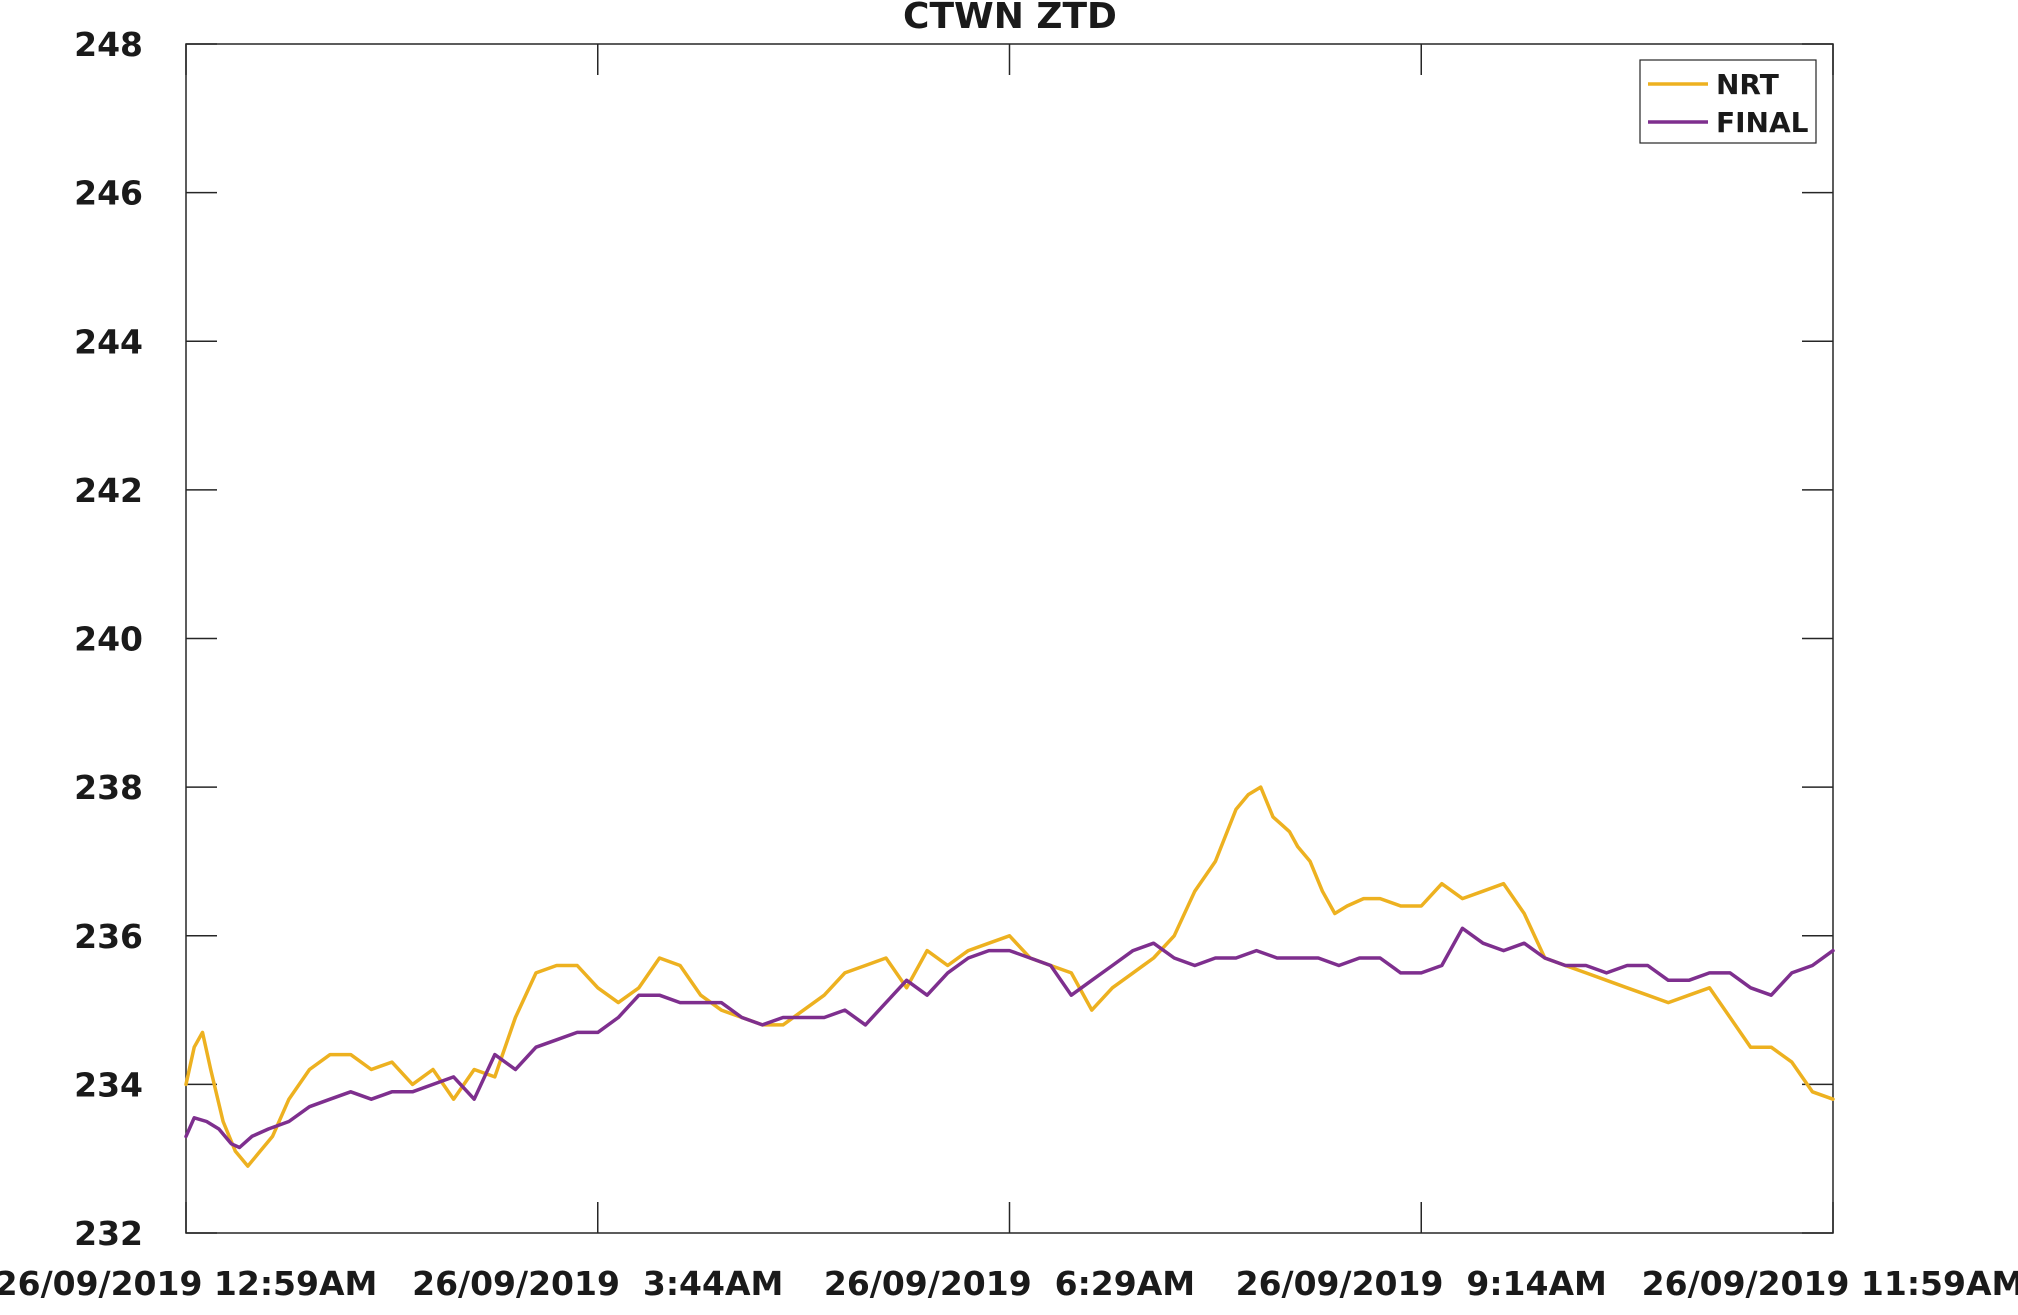 This screenshot has height=1315, width=2018. Describe the element at coordinates (1830, 1283) in the screenshot. I see `x-tick-label: 26/09/2019 11:59AM` at that location.